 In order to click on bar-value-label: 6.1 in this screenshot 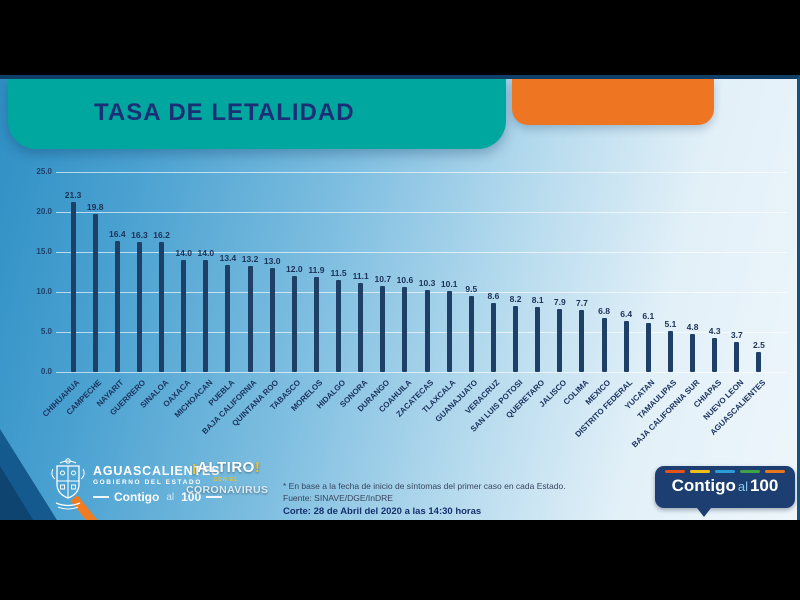, I will do `click(648, 316)`.